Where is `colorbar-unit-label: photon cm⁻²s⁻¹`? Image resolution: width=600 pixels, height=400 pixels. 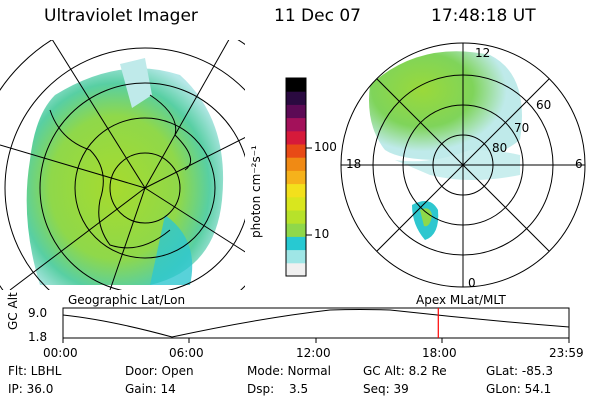
colorbar-unit-label: photon cm⁻²s⁻¹ is located at coordinates (256, 191).